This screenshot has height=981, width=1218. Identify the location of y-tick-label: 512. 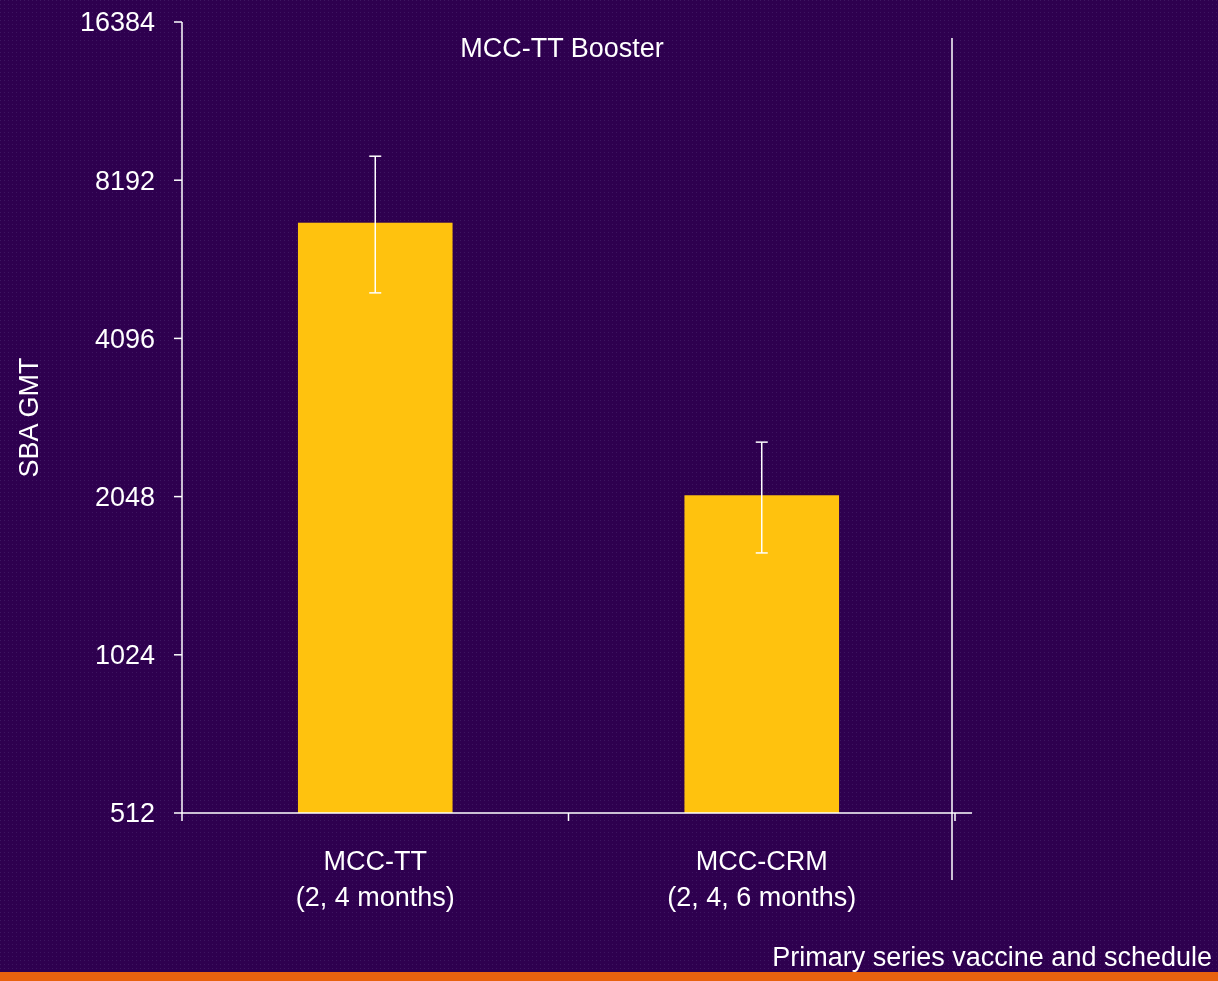
(132, 813).